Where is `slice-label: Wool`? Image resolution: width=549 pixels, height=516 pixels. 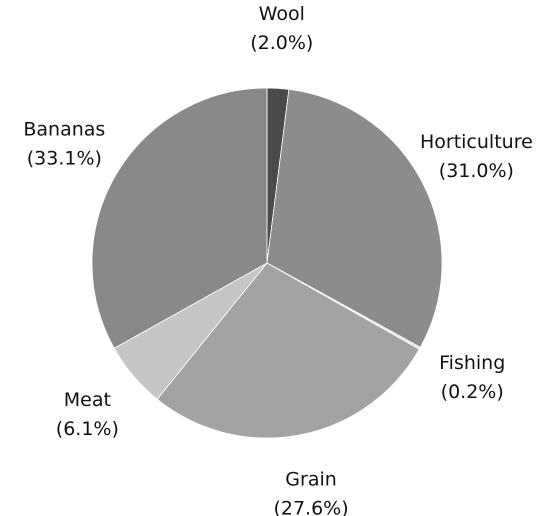 slice-label: Wool is located at coordinates (282, 14).